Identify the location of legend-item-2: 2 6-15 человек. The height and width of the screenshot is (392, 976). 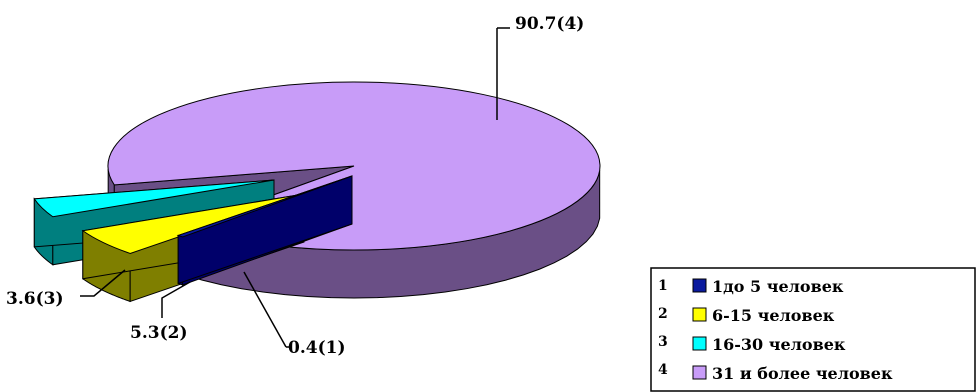
(746, 315).